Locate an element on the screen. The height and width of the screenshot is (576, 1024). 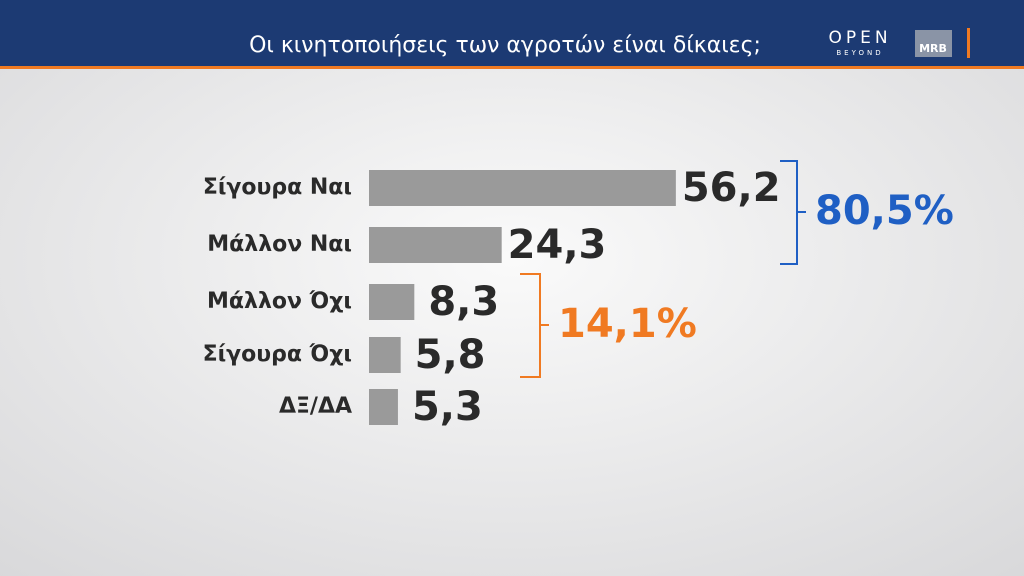
category-label: Σίγουρα Ναι is located at coordinates (277, 187).